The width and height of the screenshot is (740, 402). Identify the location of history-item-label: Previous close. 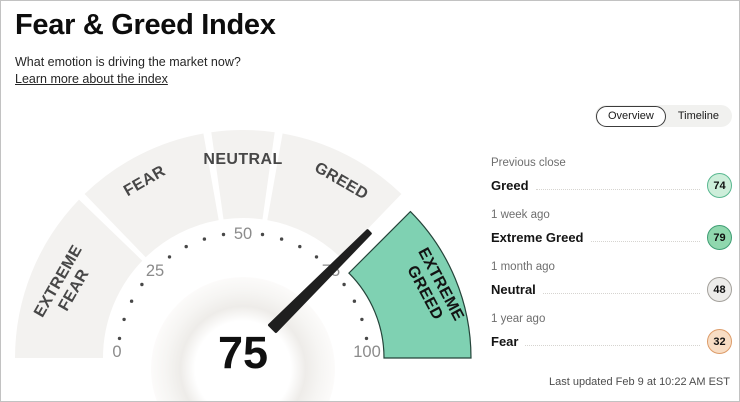
(528, 163).